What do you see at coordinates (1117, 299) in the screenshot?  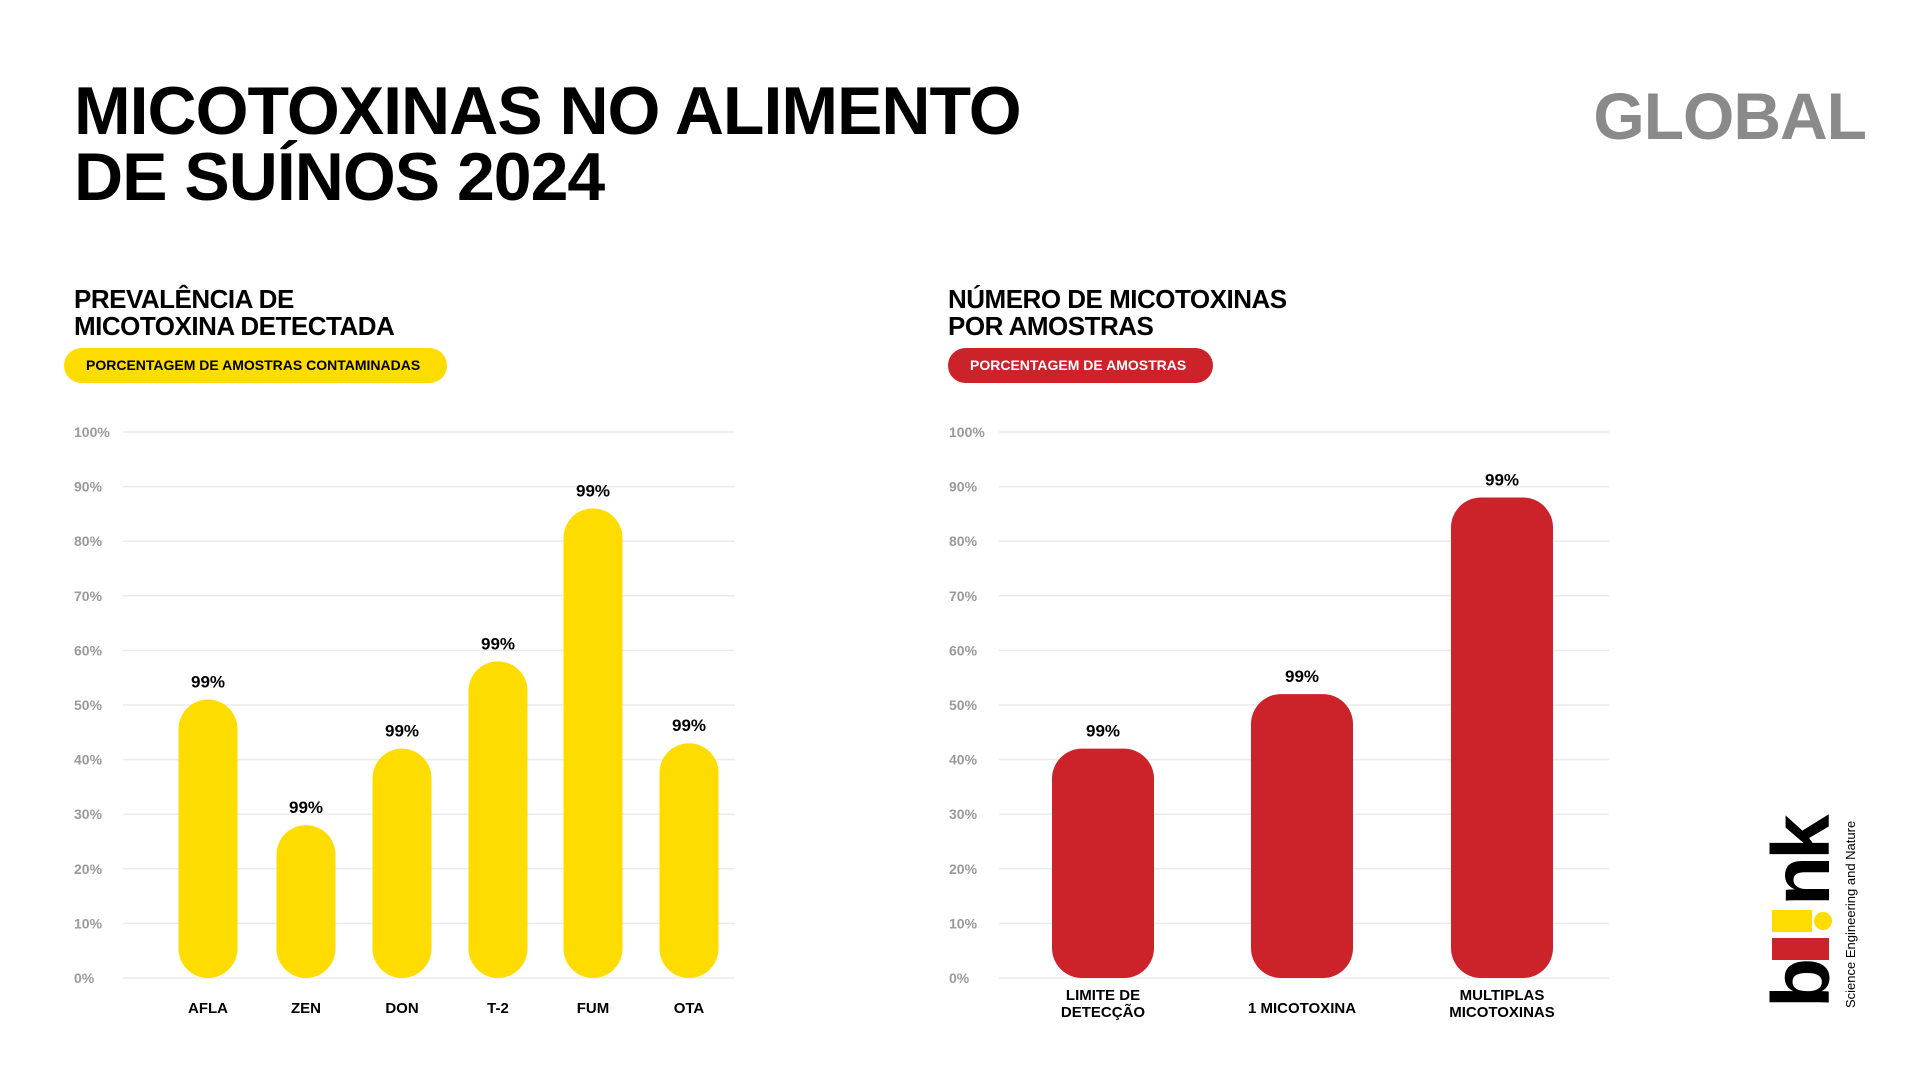 I see `chart2-title-line1: NÚMERO DE MICOTOXINAS` at bounding box center [1117, 299].